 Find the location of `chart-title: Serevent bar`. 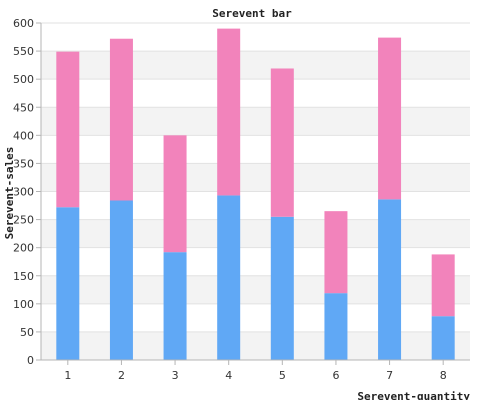

chart-title: Serevent bar is located at coordinates (252, 13).